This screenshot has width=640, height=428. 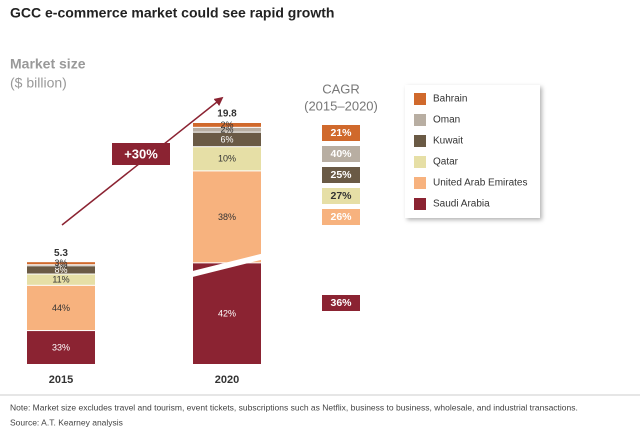 I want to click on legend-label: Qatar, so click(x=446, y=162).